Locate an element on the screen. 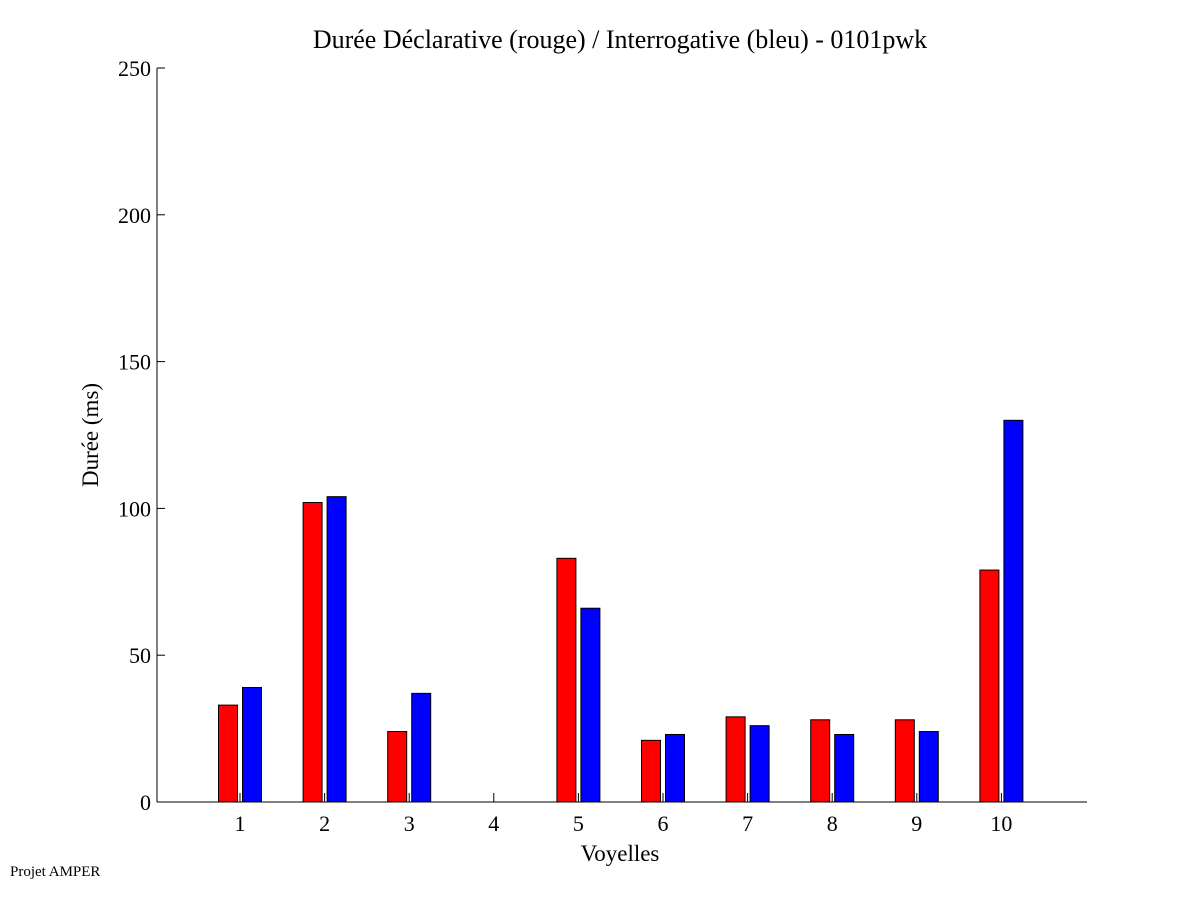 The image size is (1201, 901). footer-credit: Projet AMPER is located at coordinates (55, 872).